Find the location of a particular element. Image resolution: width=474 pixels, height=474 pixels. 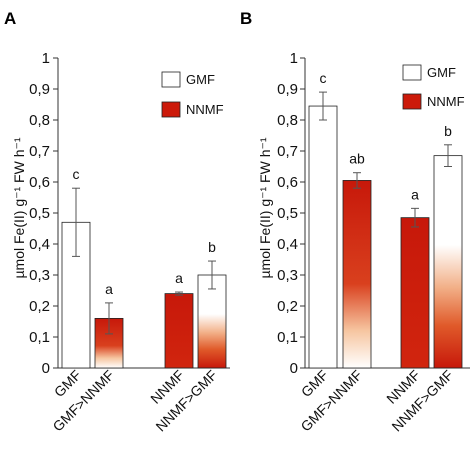

significance-label: ab is located at coordinates (357, 159).